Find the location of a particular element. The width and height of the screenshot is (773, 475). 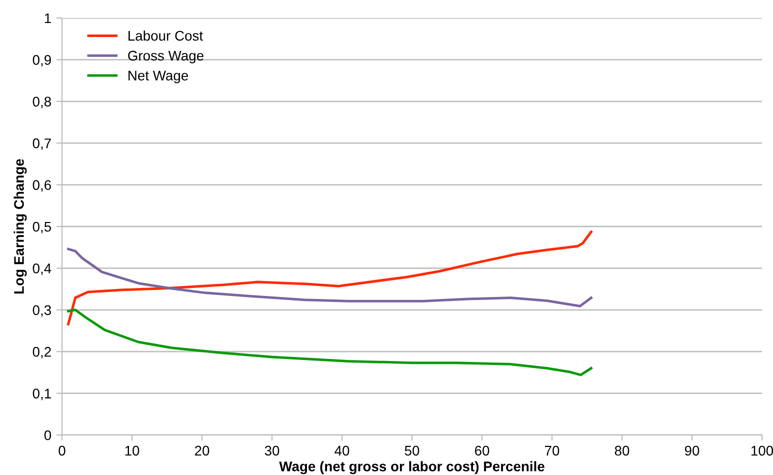

y-tick-label: 0,3 is located at coordinates (41, 311).